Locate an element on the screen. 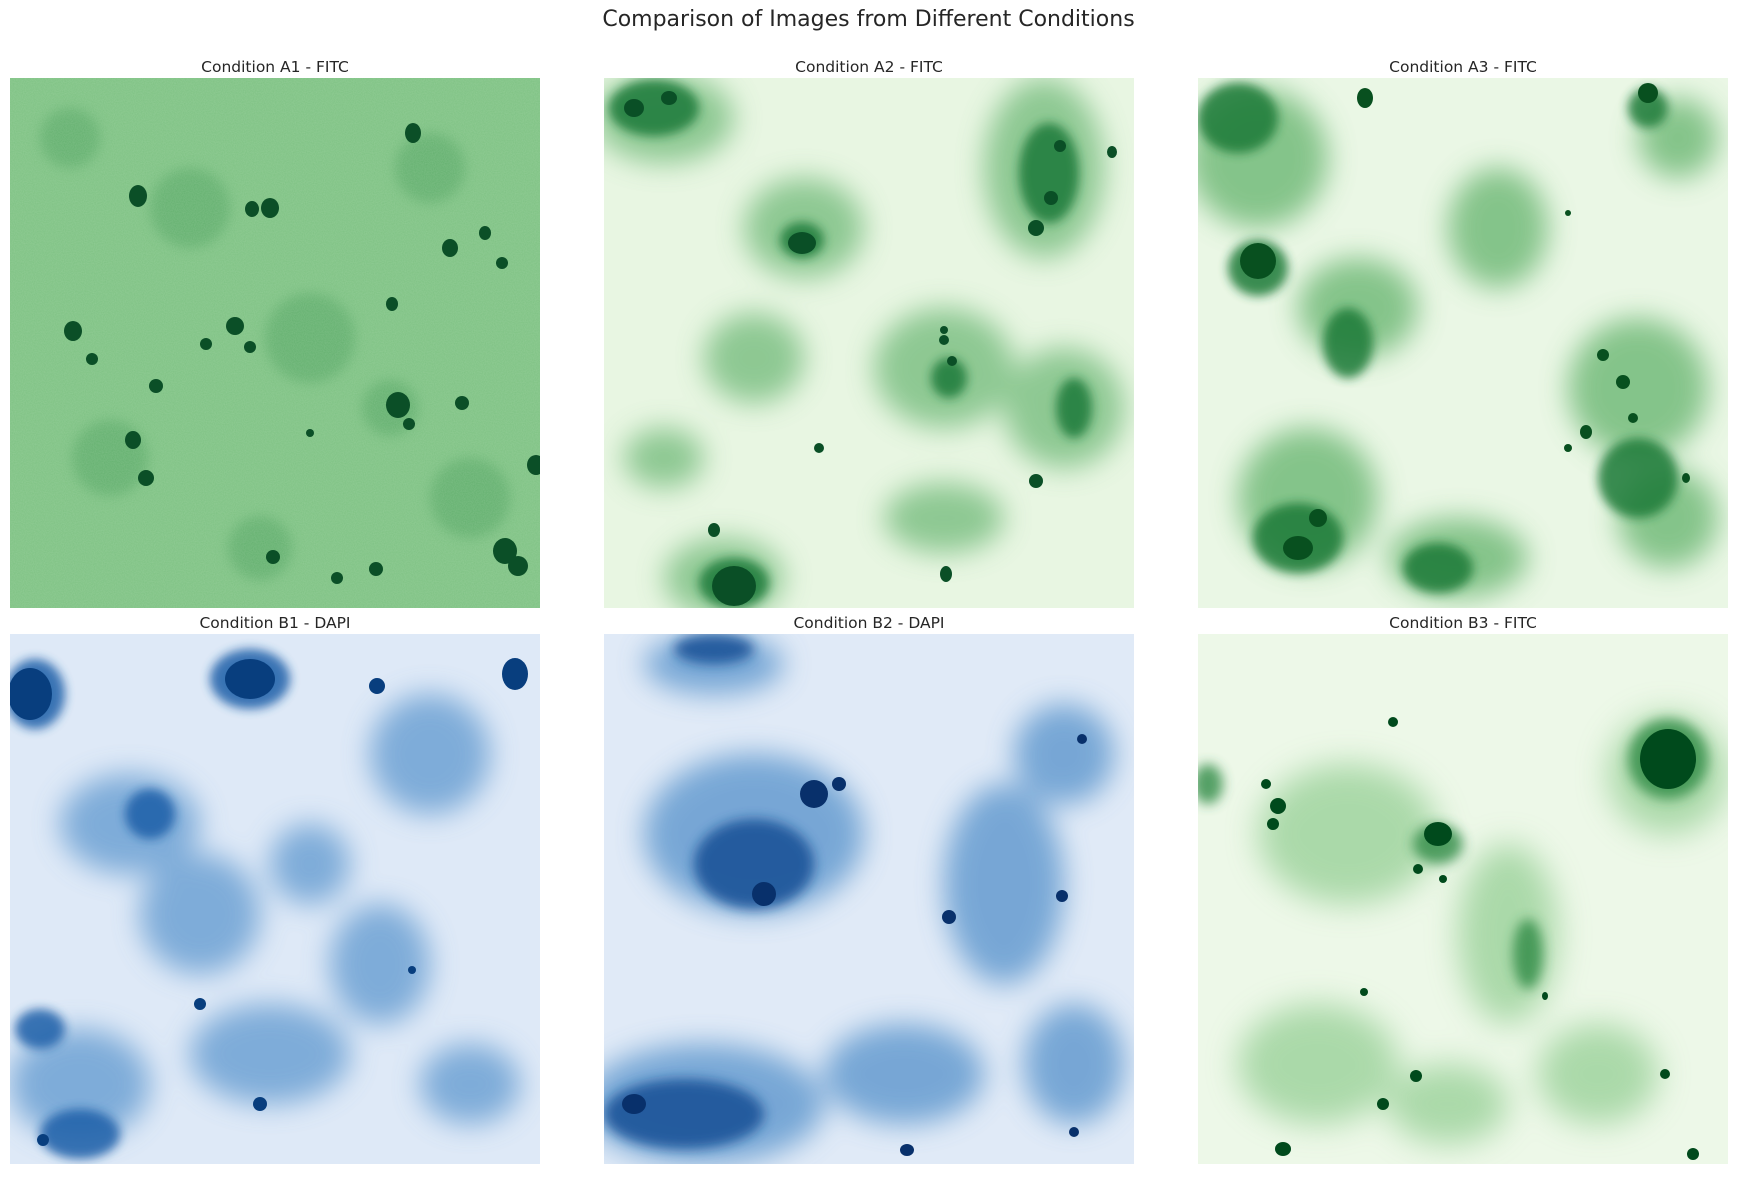 The width and height of the screenshot is (1737, 1178). microscopy-image-b3 is located at coordinates (1463, 899).